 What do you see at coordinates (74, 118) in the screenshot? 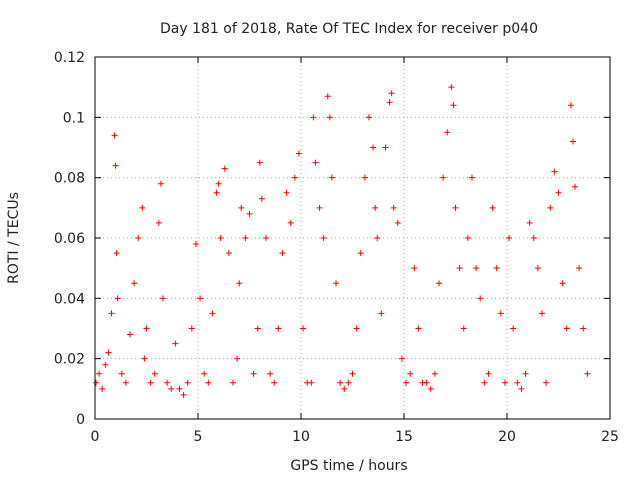
I see `y-tick-label: 0.1` at bounding box center [74, 118].